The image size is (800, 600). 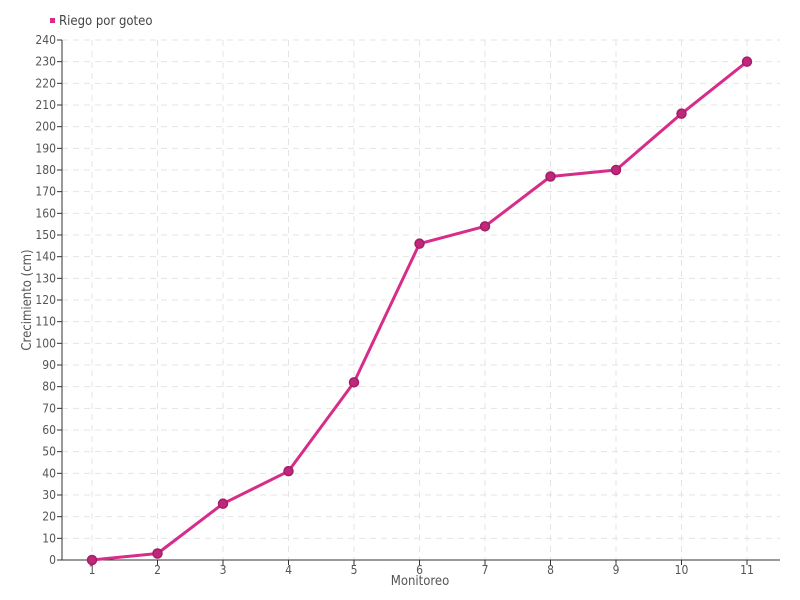 I want to click on x-tick-label: 3, so click(x=223, y=570).